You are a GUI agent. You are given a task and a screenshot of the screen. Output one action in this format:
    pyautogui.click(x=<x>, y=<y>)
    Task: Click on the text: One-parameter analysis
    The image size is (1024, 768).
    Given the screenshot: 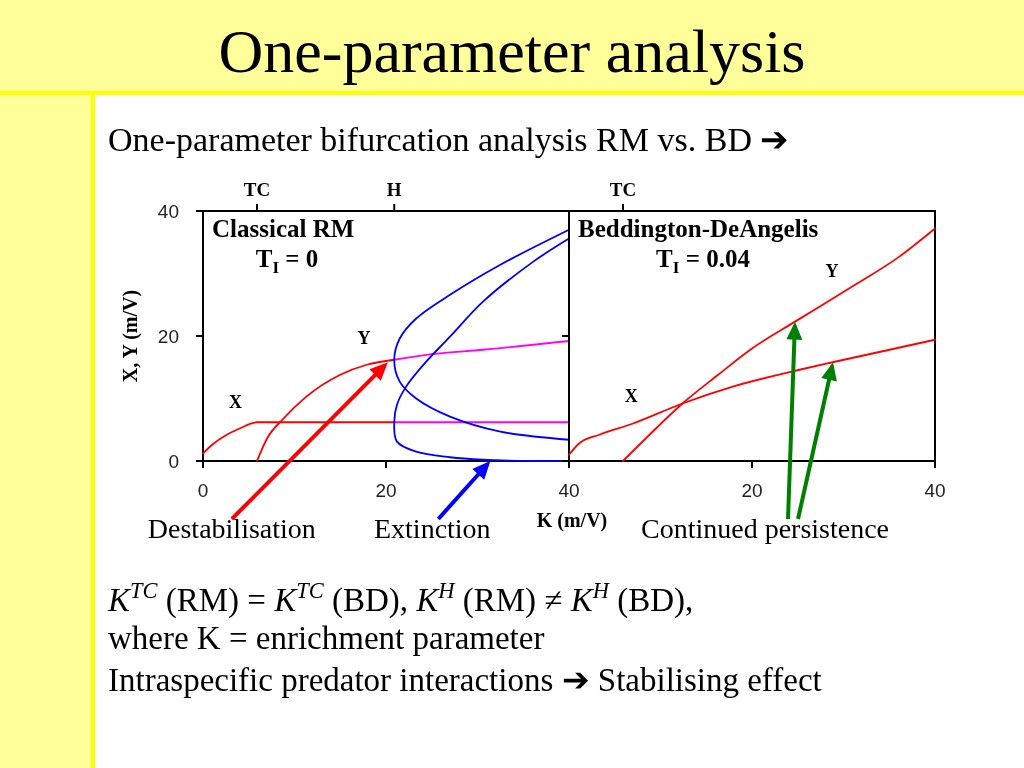 What is the action you would take?
    pyautogui.click(x=512, y=51)
    